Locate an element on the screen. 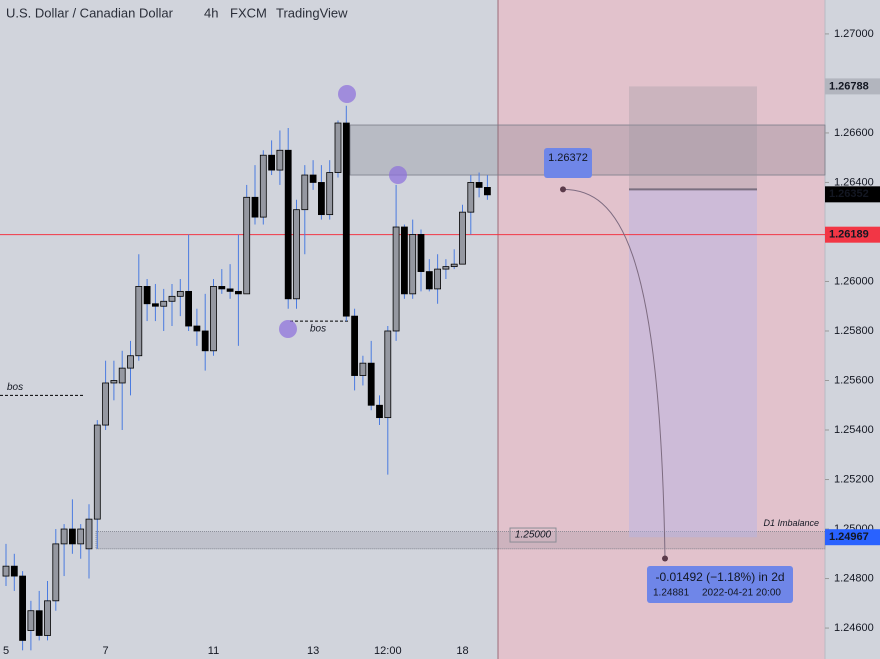 The height and width of the screenshot is (659, 880). y-tick-label: 1.26400 is located at coordinates (854, 182).